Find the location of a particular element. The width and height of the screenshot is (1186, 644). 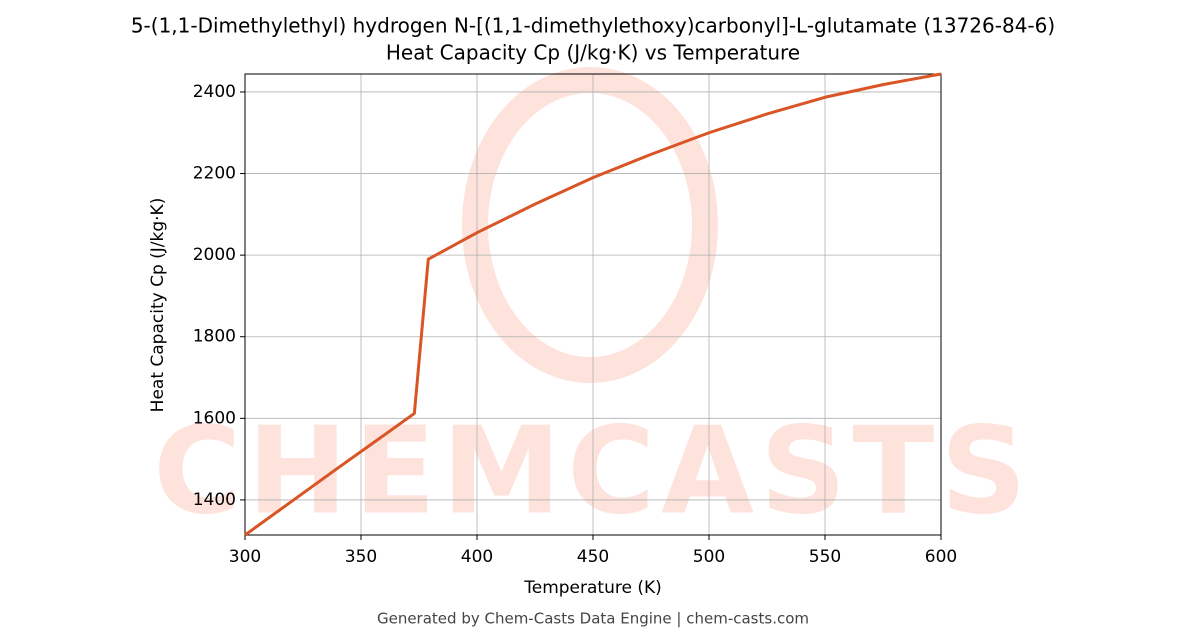

y-tick-label: 1600 is located at coordinates (214, 418).